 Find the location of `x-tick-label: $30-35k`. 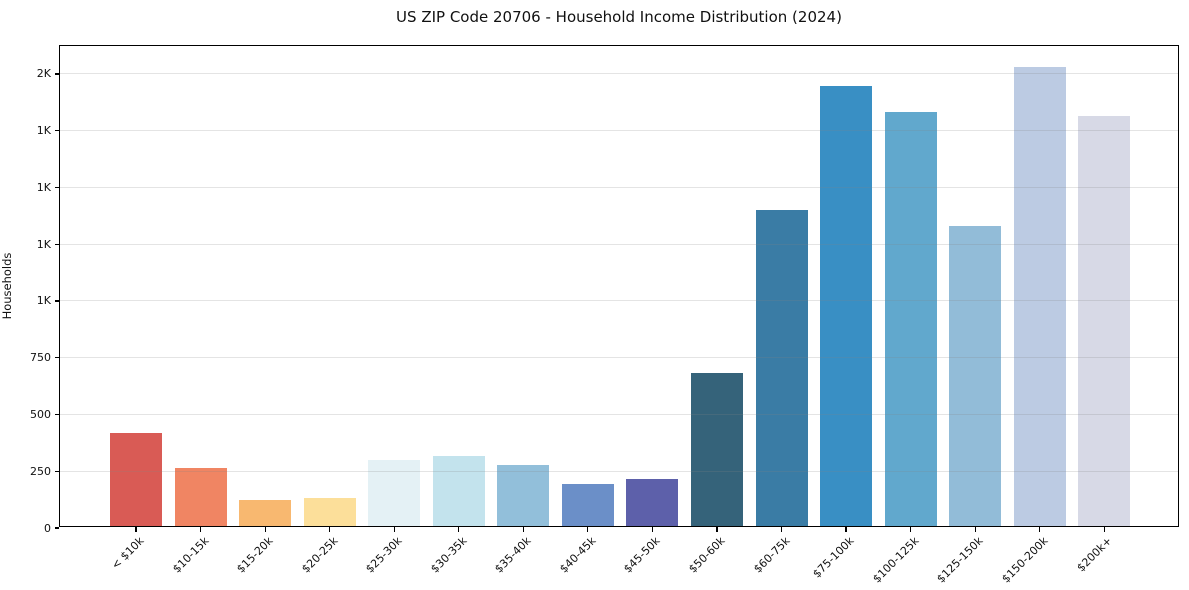

x-tick-label: $30-35k is located at coordinates (448, 555).